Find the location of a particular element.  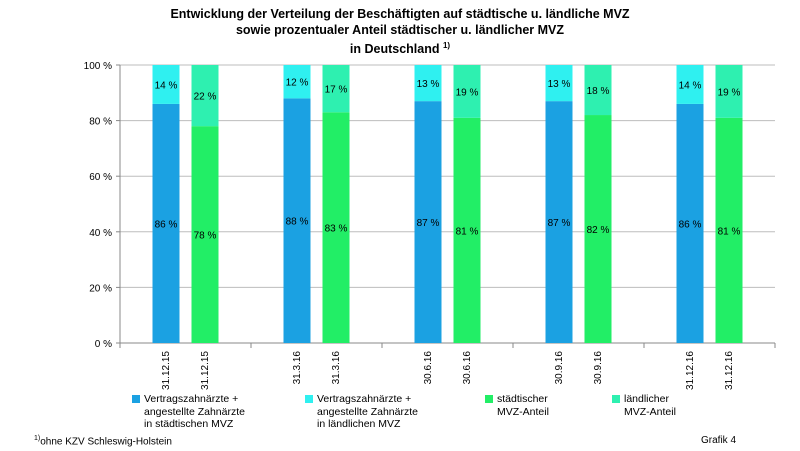

footnote-text: ohne KZV Schleswig-Holstein is located at coordinates (106, 442).